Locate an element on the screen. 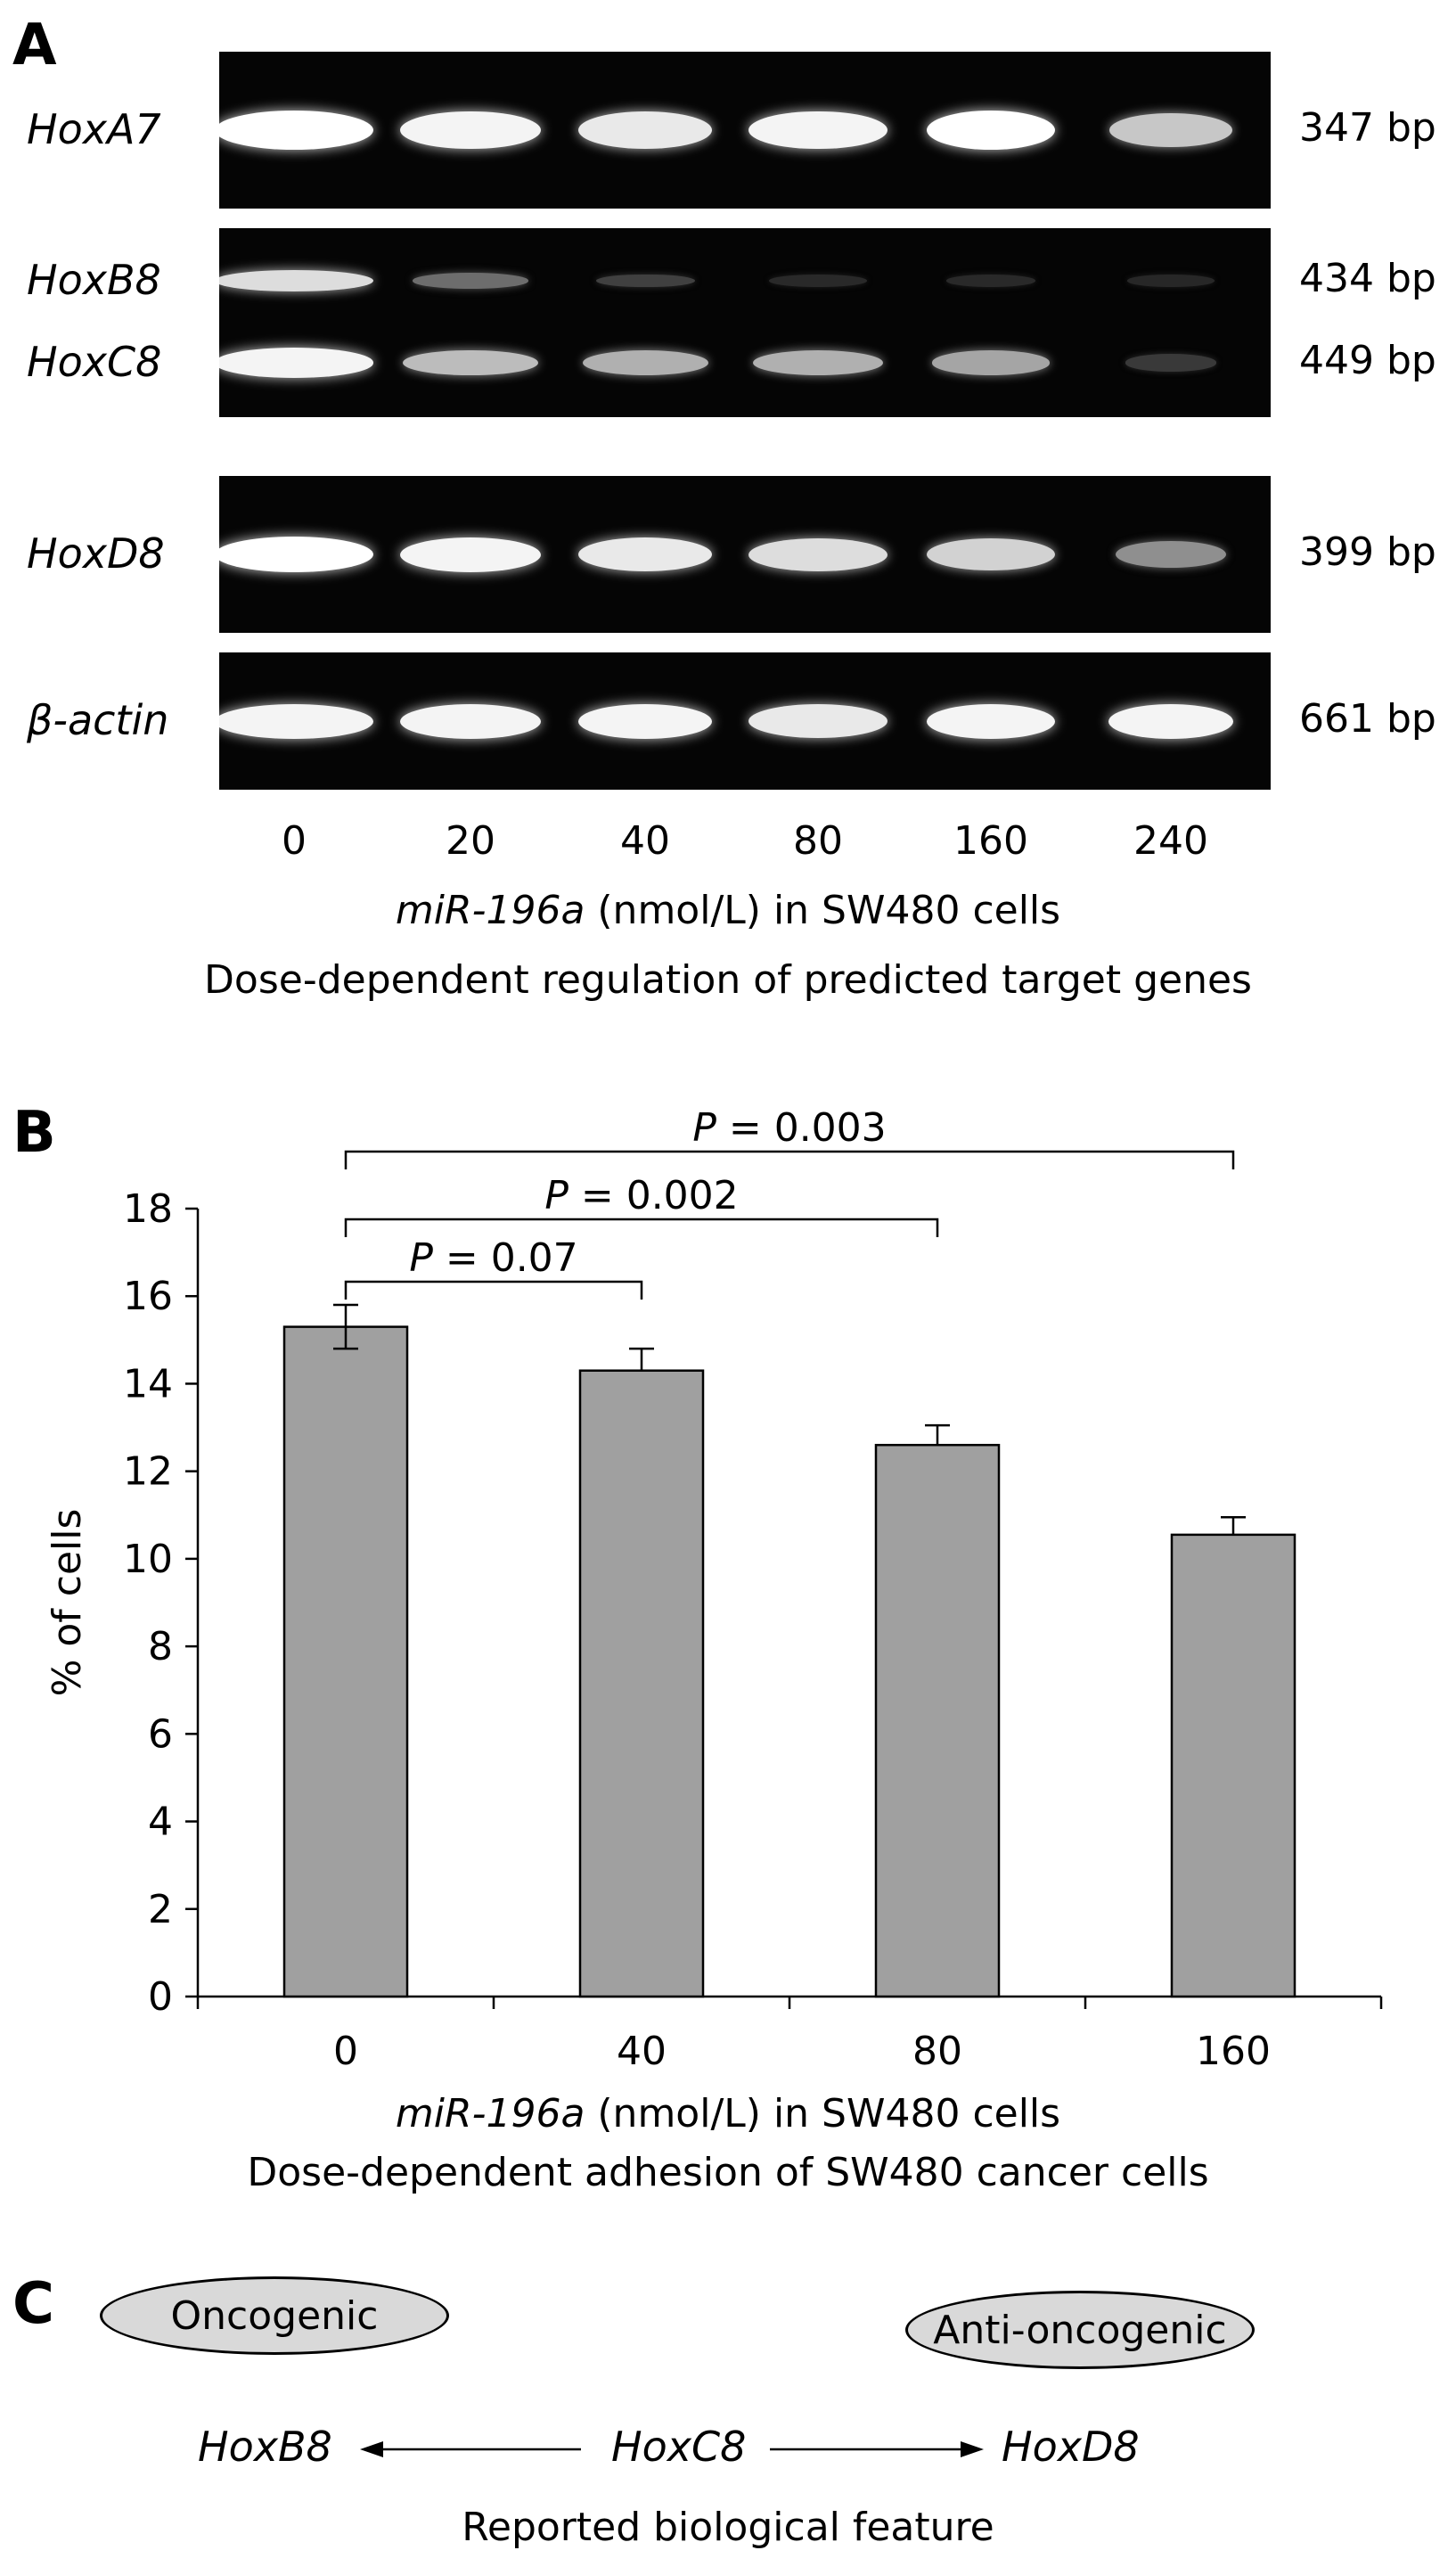 This screenshot has width=1456, height=2575. y-tick-label: 12 is located at coordinates (148, 1472).